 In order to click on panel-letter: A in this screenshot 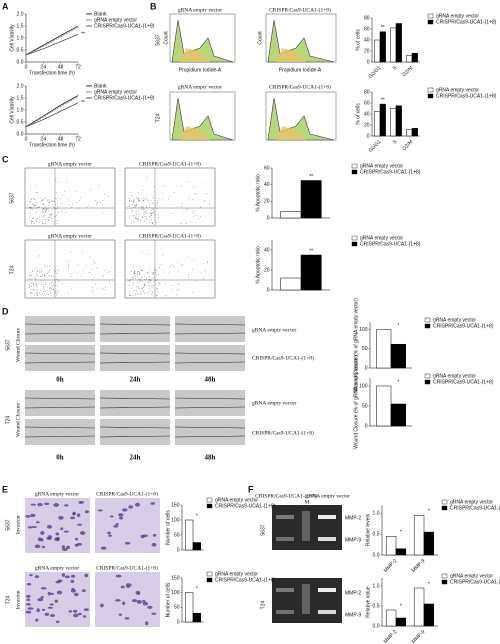, I will do `click(5, 6)`.